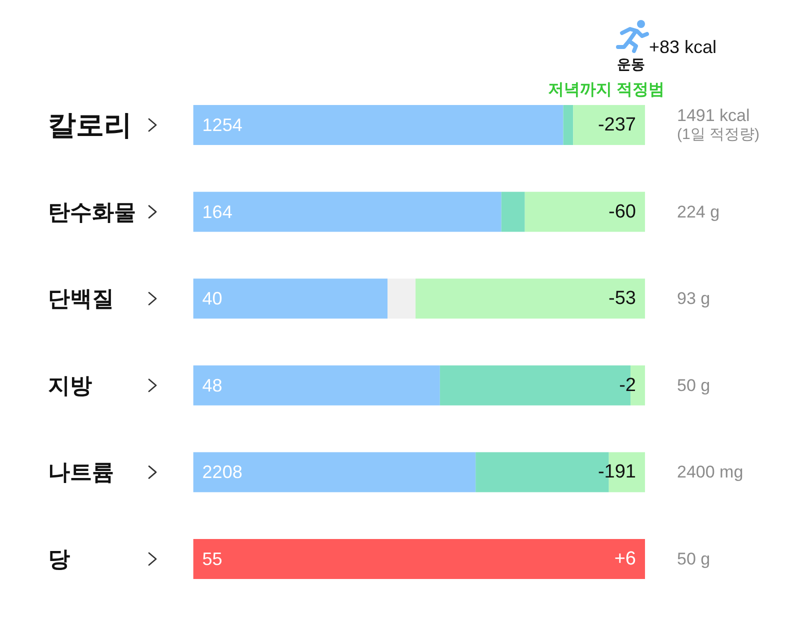  I want to click on category: 나트륨, so click(81, 472).